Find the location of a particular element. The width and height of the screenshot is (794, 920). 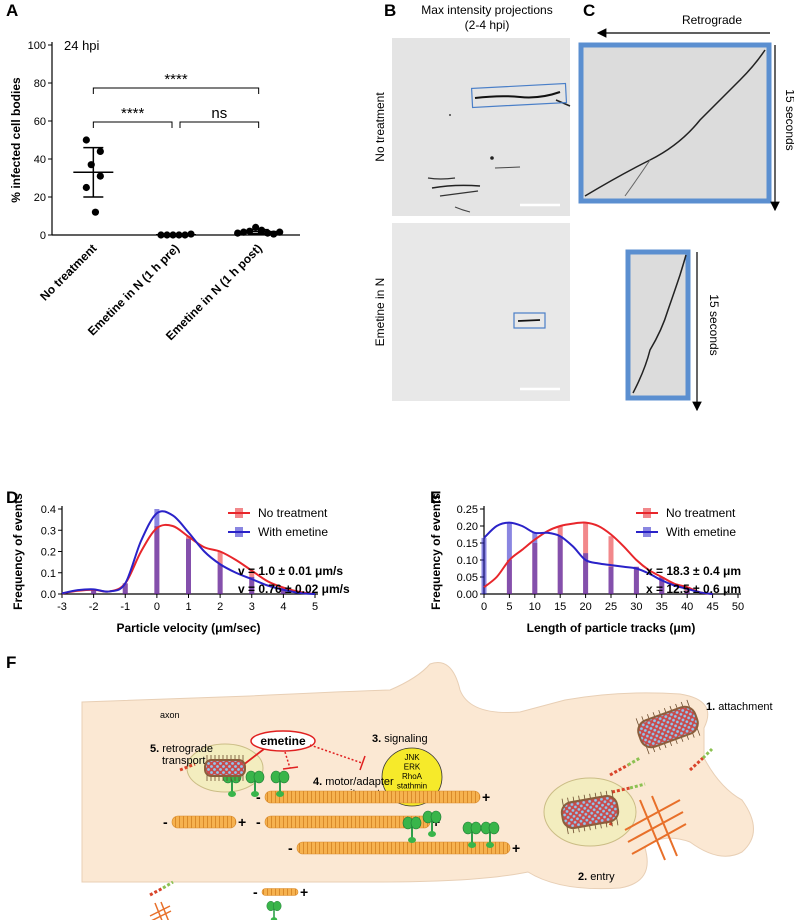

x-tick-label: 10 is located at coordinates (535, 607).